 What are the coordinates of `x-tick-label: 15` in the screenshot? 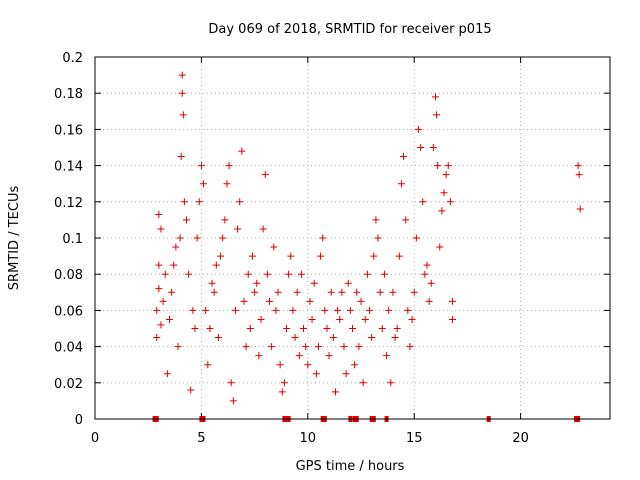 It's located at (414, 438).